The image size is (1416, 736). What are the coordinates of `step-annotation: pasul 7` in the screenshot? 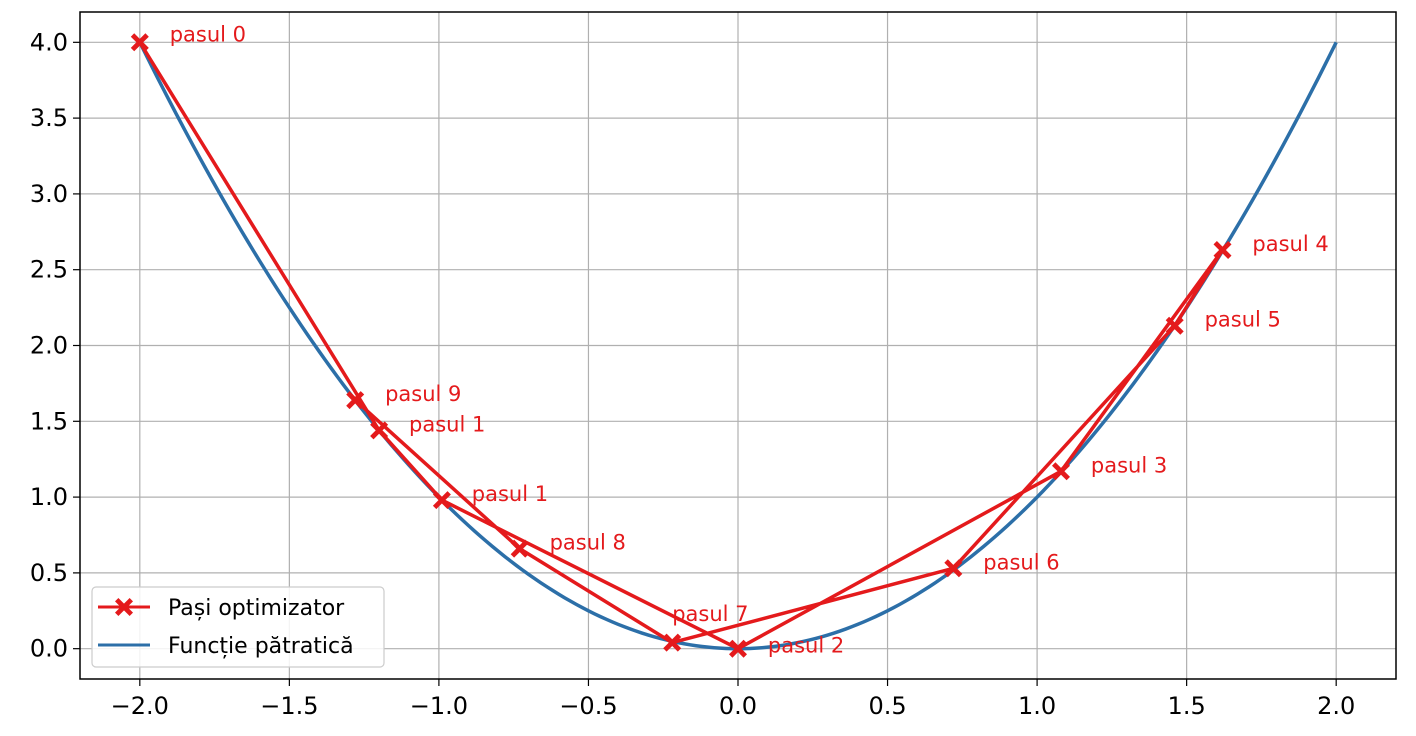 It's located at (710, 614).